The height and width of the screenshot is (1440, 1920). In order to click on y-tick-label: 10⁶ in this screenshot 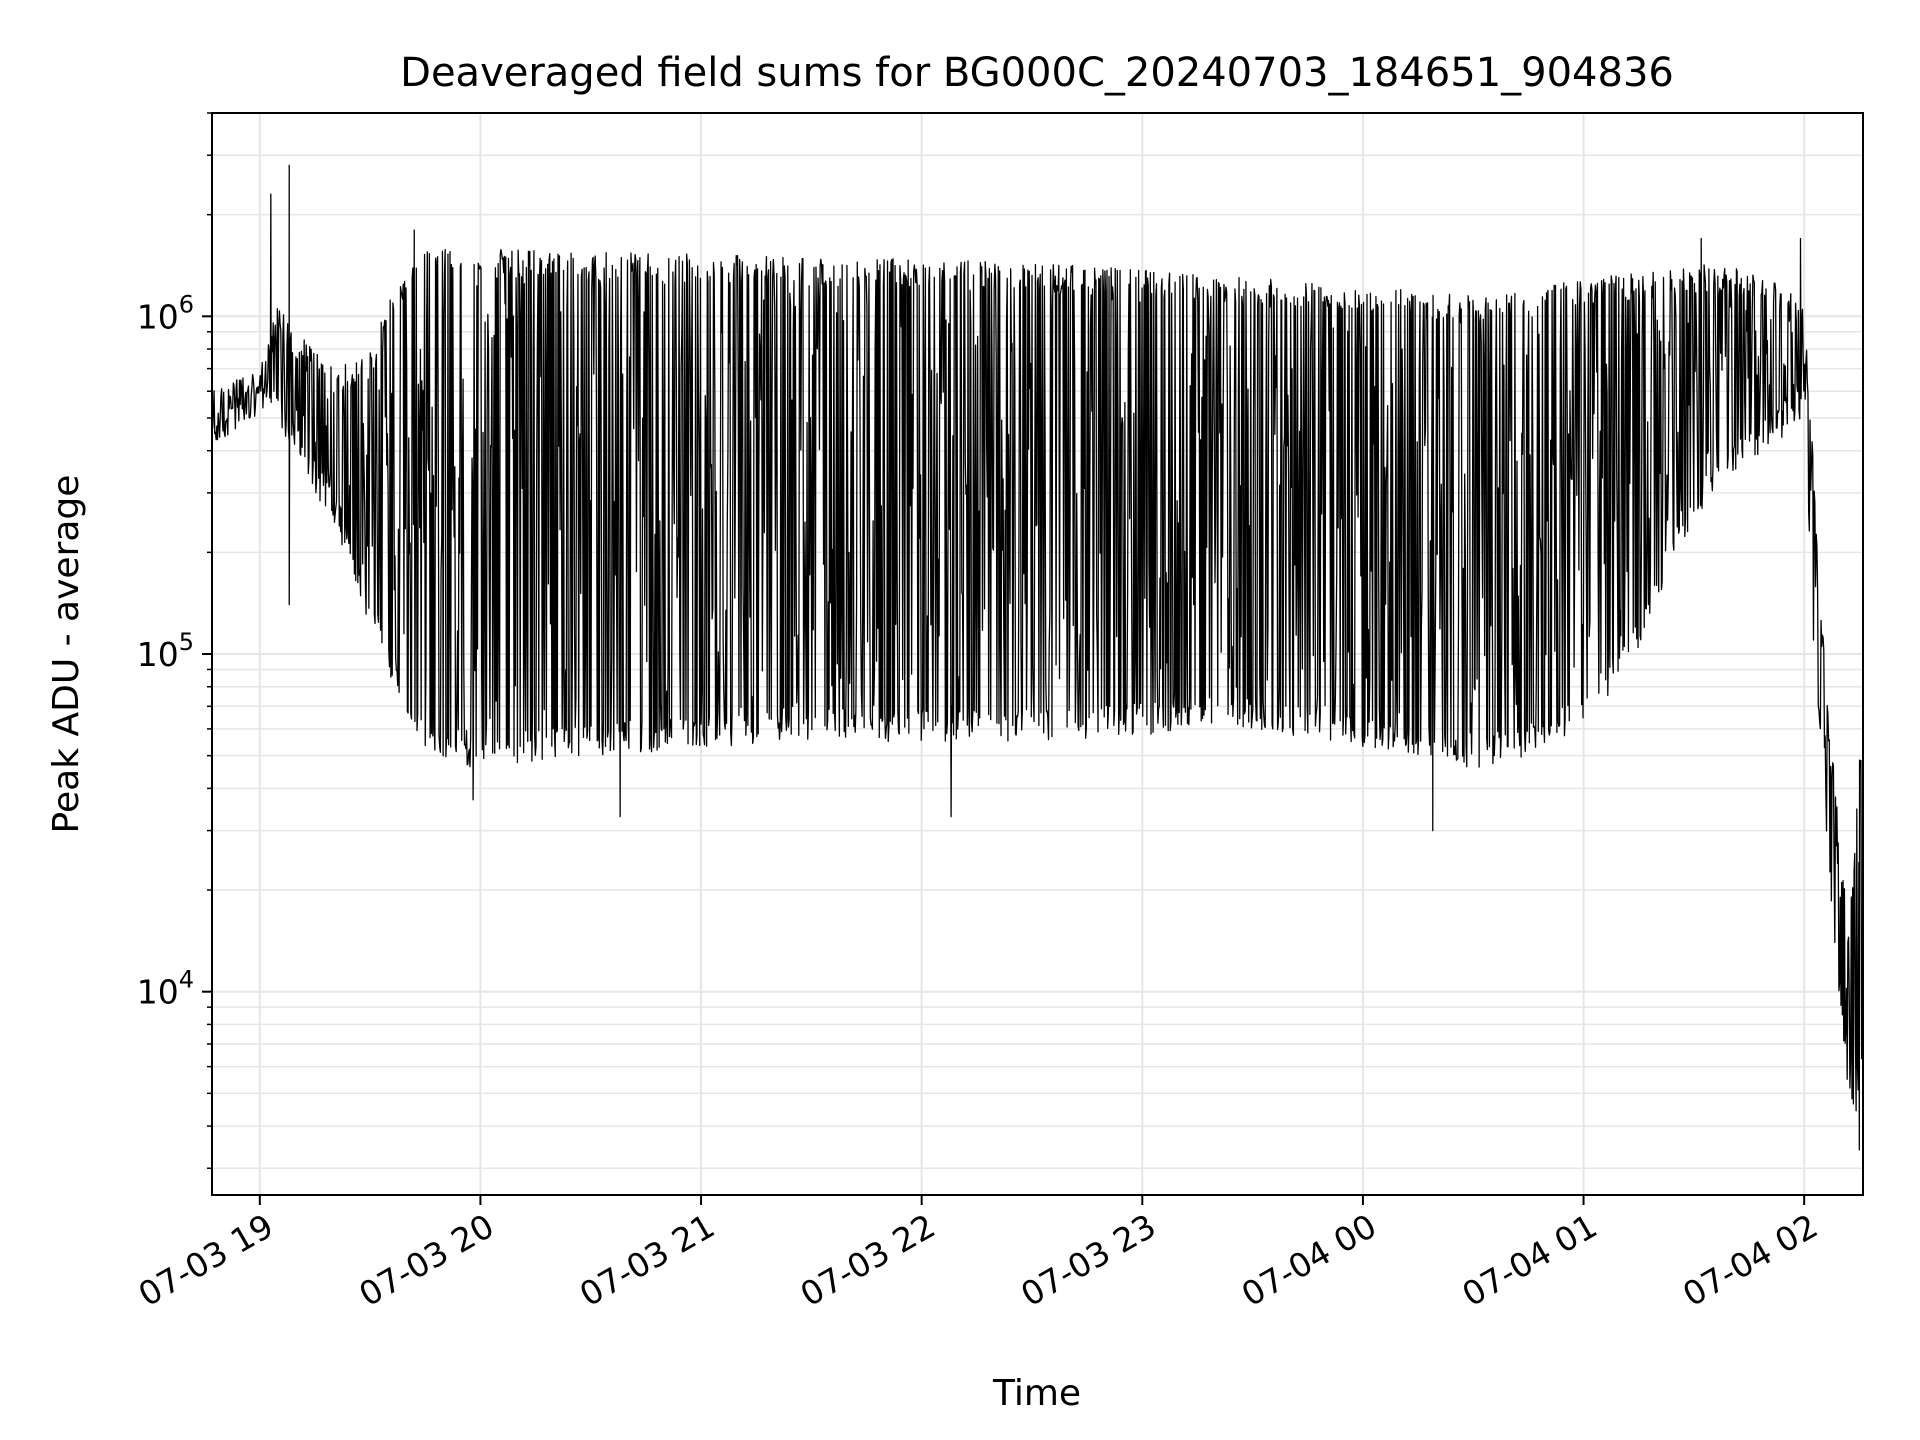, I will do `click(165, 313)`.